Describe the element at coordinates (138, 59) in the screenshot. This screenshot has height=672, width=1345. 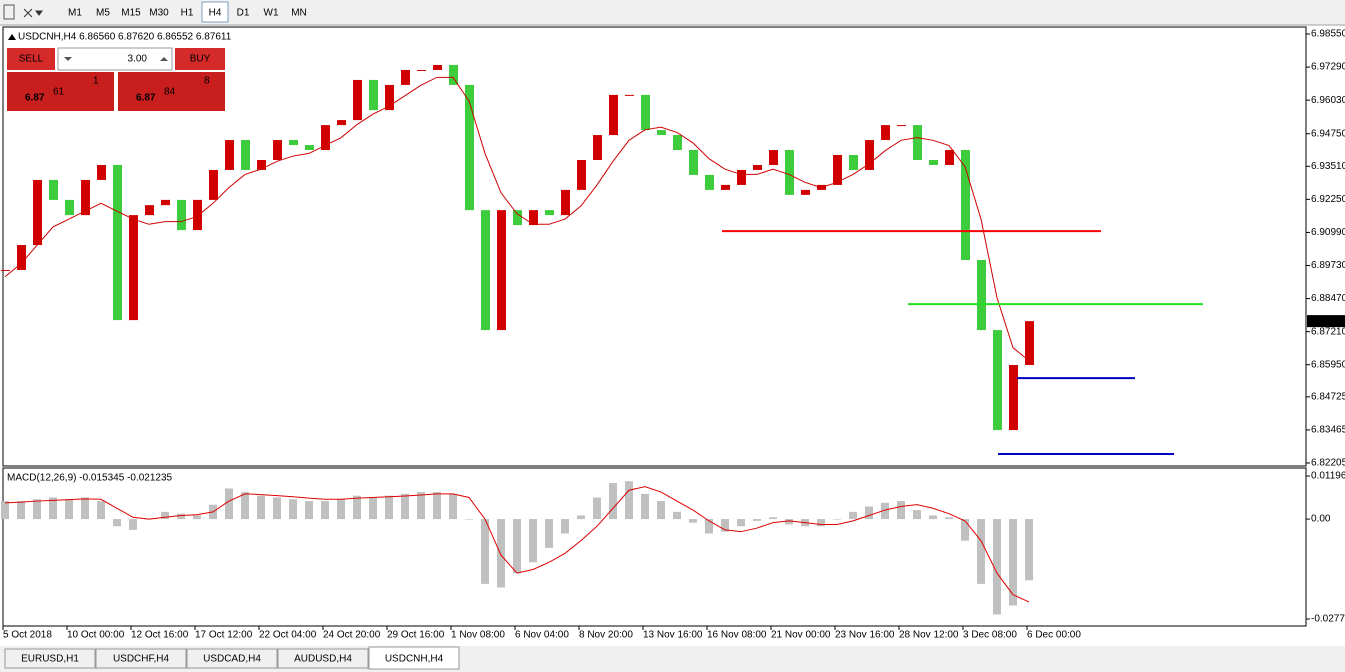
I see `lot-value: 3.00` at that location.